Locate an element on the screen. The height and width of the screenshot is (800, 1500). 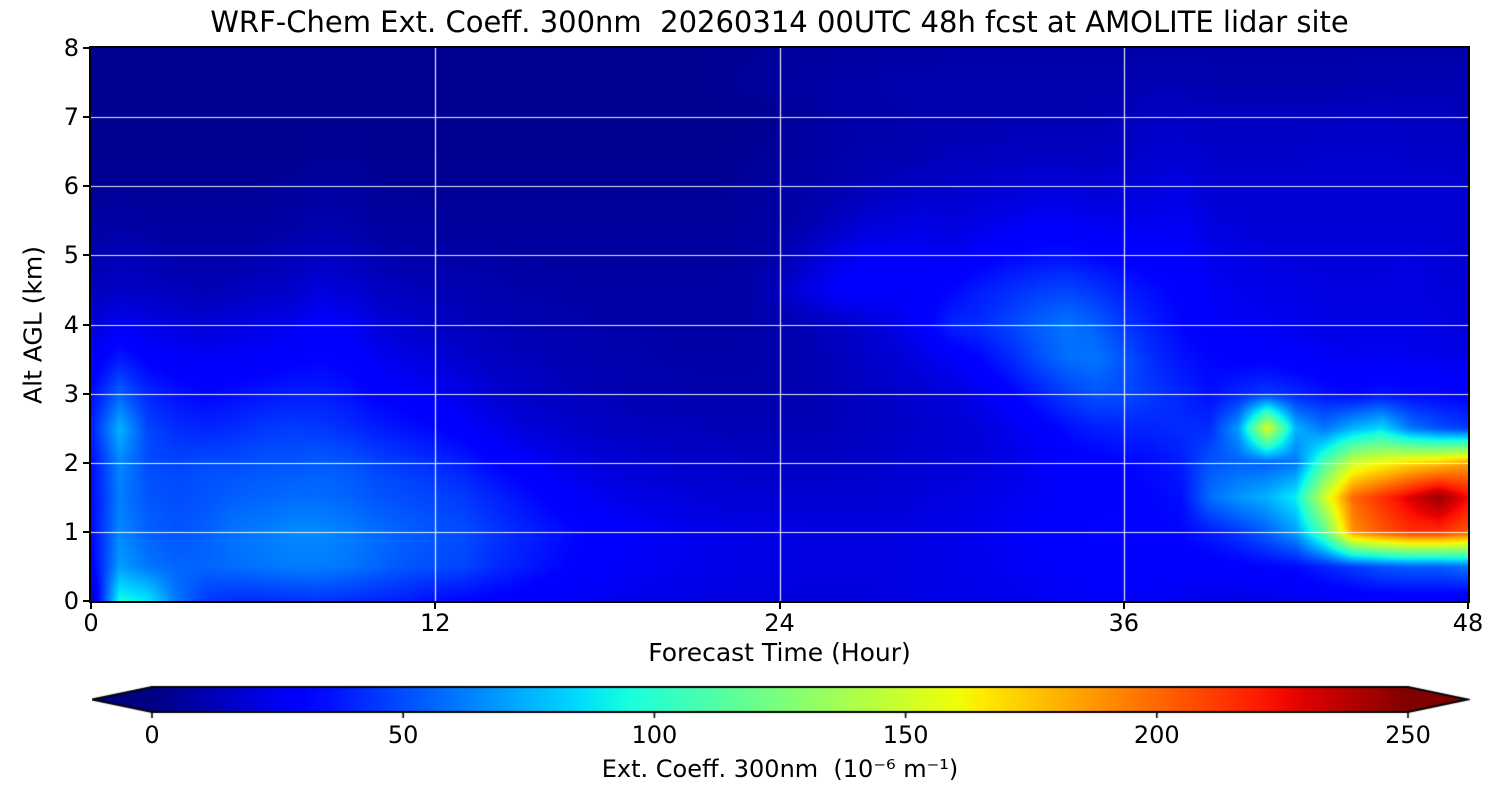
colorbar-tick-label: 200 is located at coordinates (1156, 735).